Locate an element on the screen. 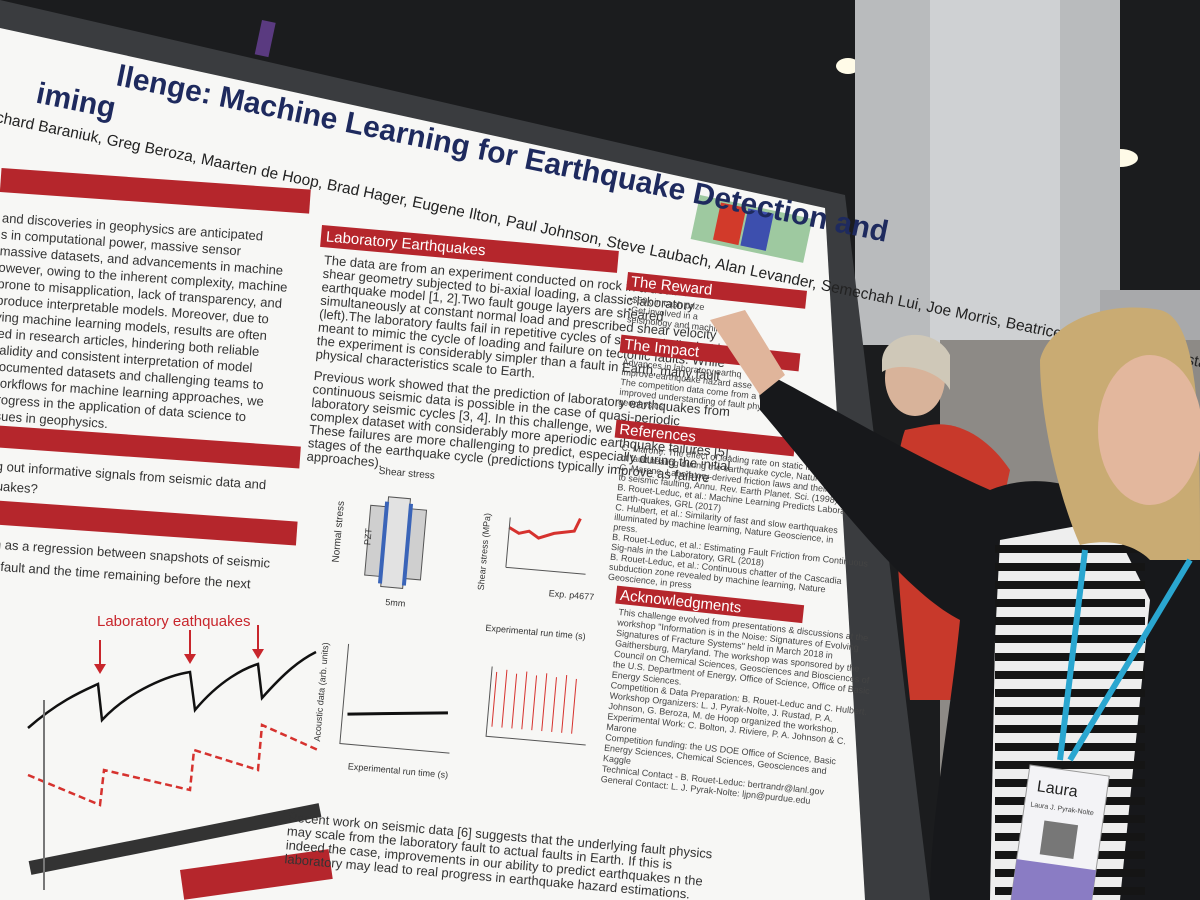 The image size is (1200, 900). qr-code is located at coordinates (1059, 839).